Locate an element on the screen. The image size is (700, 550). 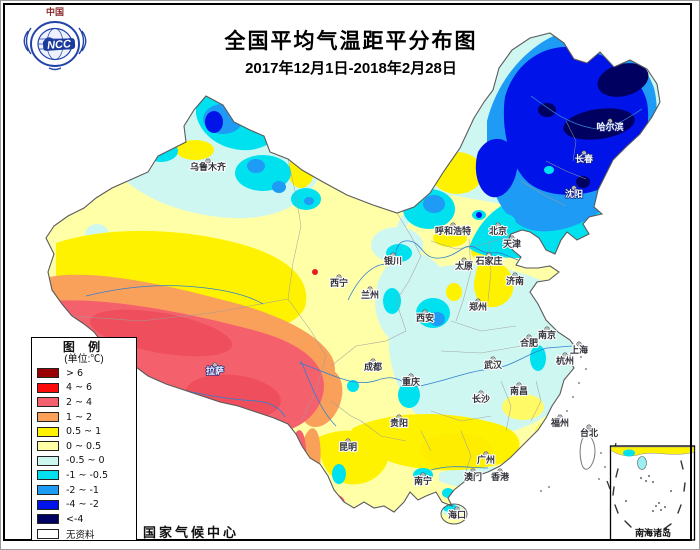
city-label: 南宁 is located at coordinates (423, 480).